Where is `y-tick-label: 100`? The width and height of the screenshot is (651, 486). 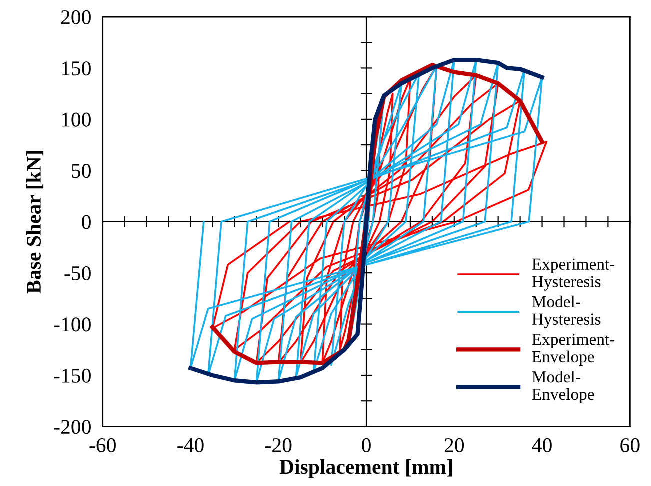 y-tick-label: 100 is located at coordinates (76, 119).